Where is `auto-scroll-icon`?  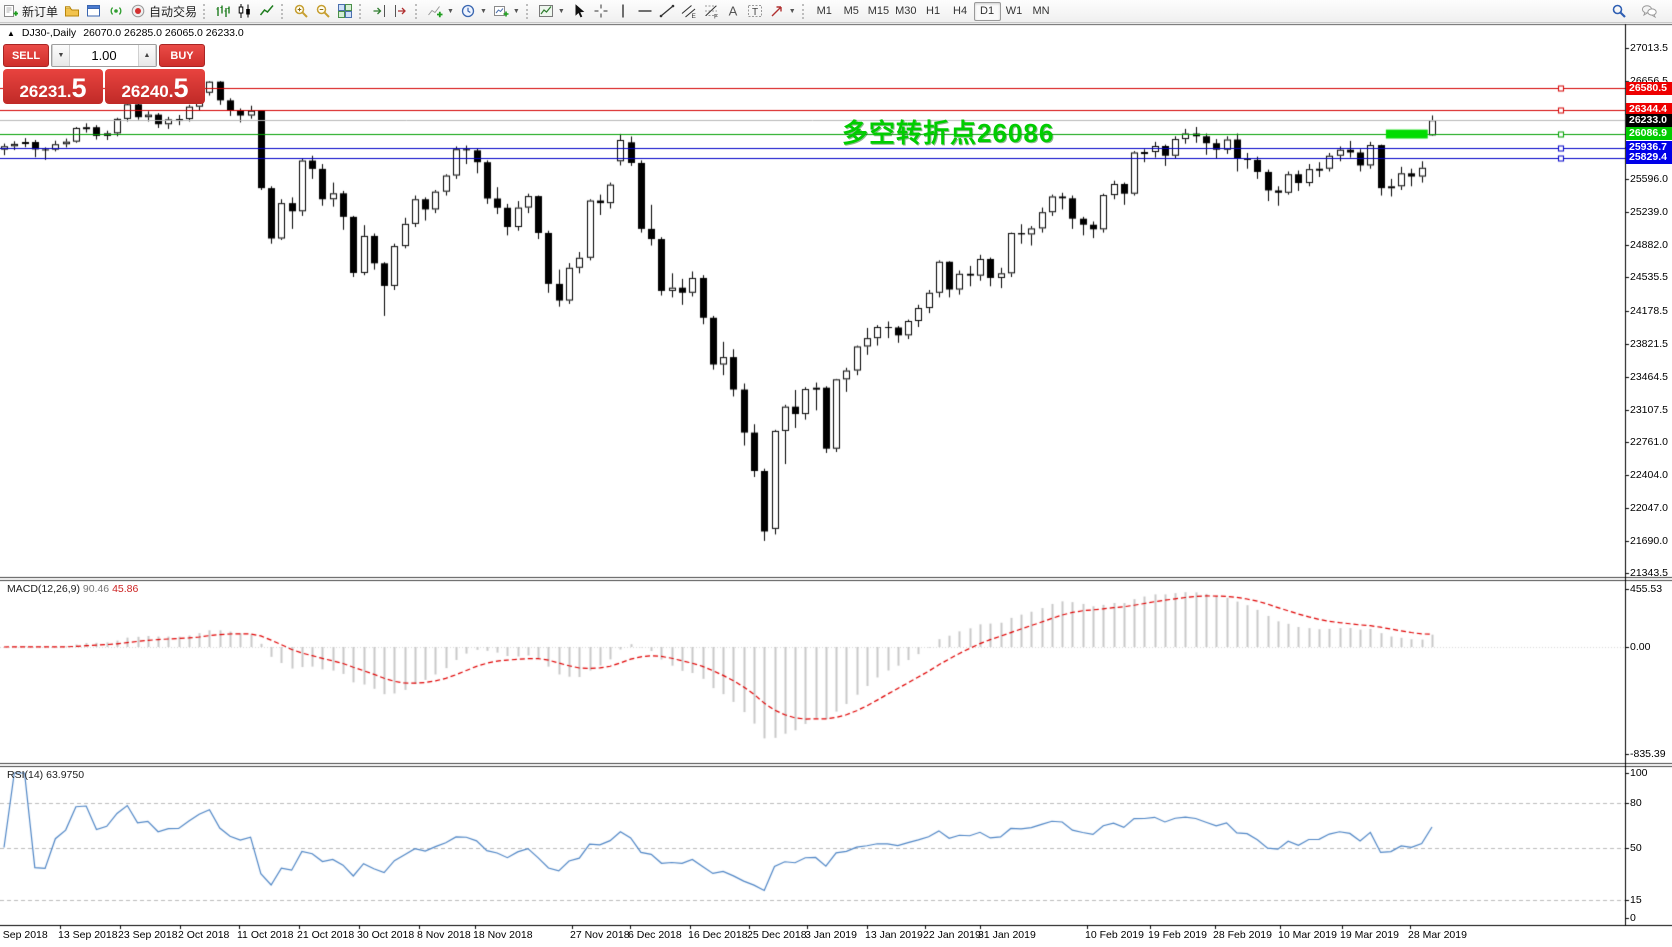
auto-scroll-icon is located at coordinates (401, 11).